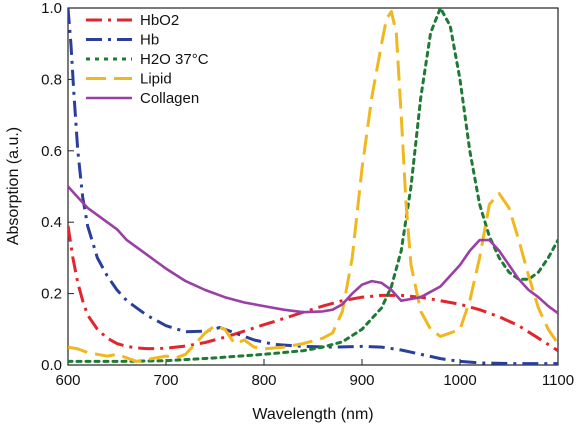  What do you see at coordinates (51, 365) in the screenshot?
I see `y-tick-label: 0.0` at bounding box center [51, 365].